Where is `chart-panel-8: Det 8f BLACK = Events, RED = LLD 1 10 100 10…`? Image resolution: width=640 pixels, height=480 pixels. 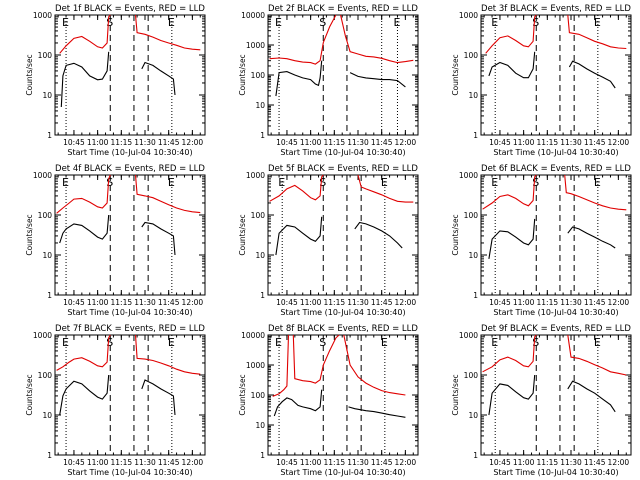
chart-panel-8: Det 8f BLACK = Events, RED = LLD 1 10 100 10… is located at coordinates (328, 400).